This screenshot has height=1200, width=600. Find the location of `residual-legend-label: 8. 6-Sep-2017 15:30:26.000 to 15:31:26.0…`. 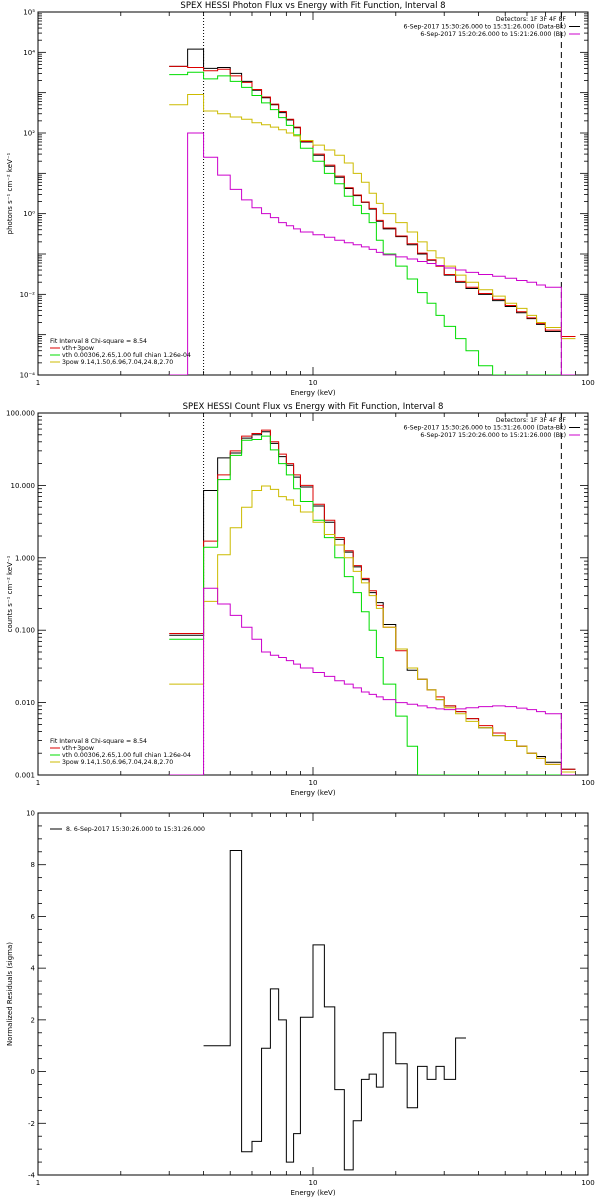

residual-legend-label: 8. 6-Sep-2017 15:30:26.000 to 15:31:26.0… is located at coordinates (135, 829).